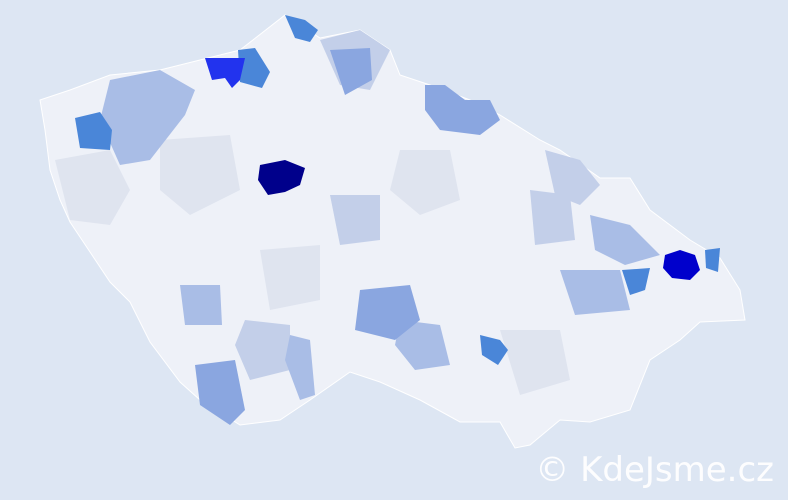 The height and width of the screenshot is (500, 788). What do you see at coordinates (654, 470) in the screenshot?
I see `watermark: © KdeJsme.cz` at bounding box center [654, 470].